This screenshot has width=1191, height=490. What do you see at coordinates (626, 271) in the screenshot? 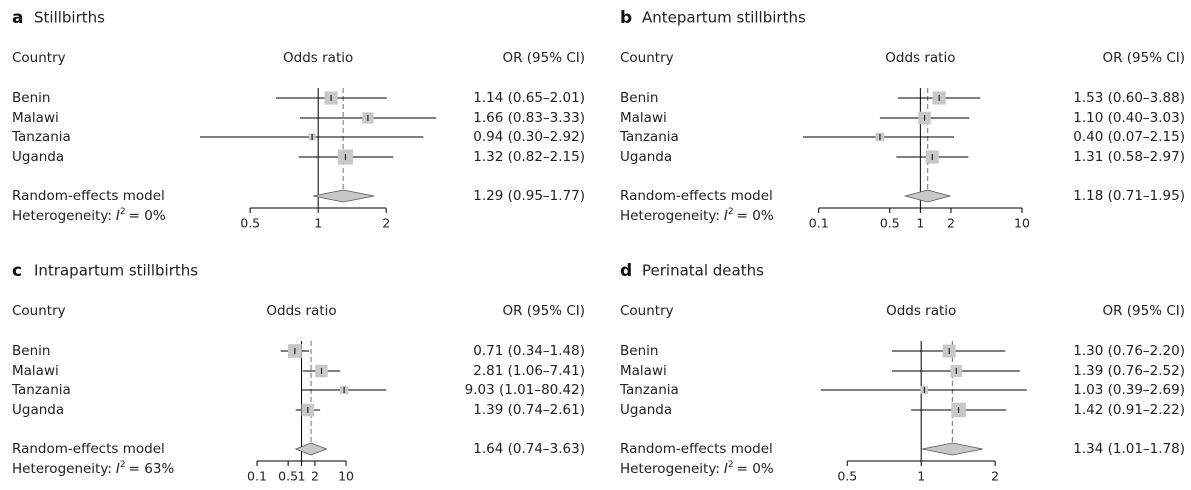
I see `panel-letter: d` at bounding box center [626, 271].